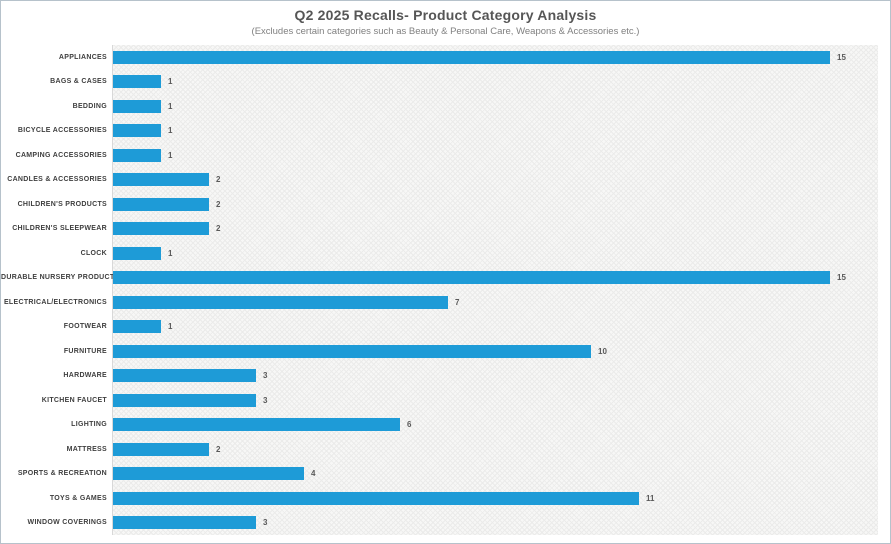 This screenshot has width=891, height=544. Describe the element at coordinates (445, 155) in the screenshot. I see `bar-row: CAMPING ACCESSORIES 1` at that location.